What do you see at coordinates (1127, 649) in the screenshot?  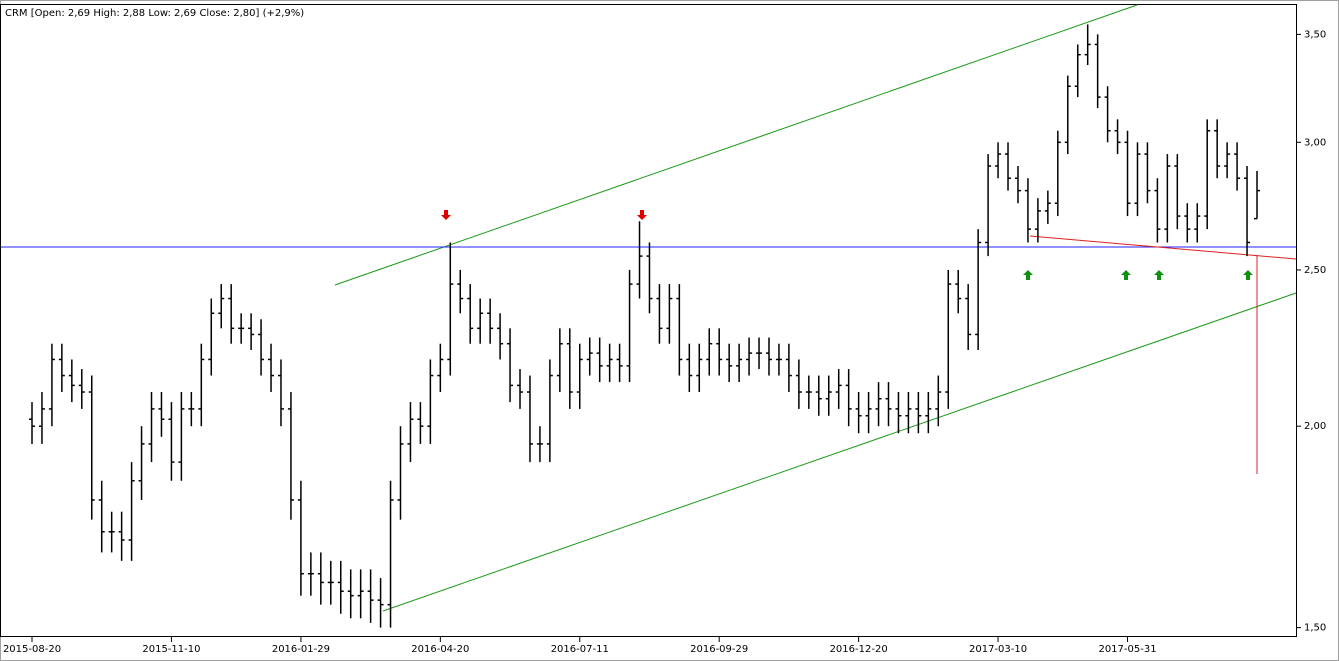 I see `x-tick-label: 2017-05-31` at bounding box center [1127, 649].